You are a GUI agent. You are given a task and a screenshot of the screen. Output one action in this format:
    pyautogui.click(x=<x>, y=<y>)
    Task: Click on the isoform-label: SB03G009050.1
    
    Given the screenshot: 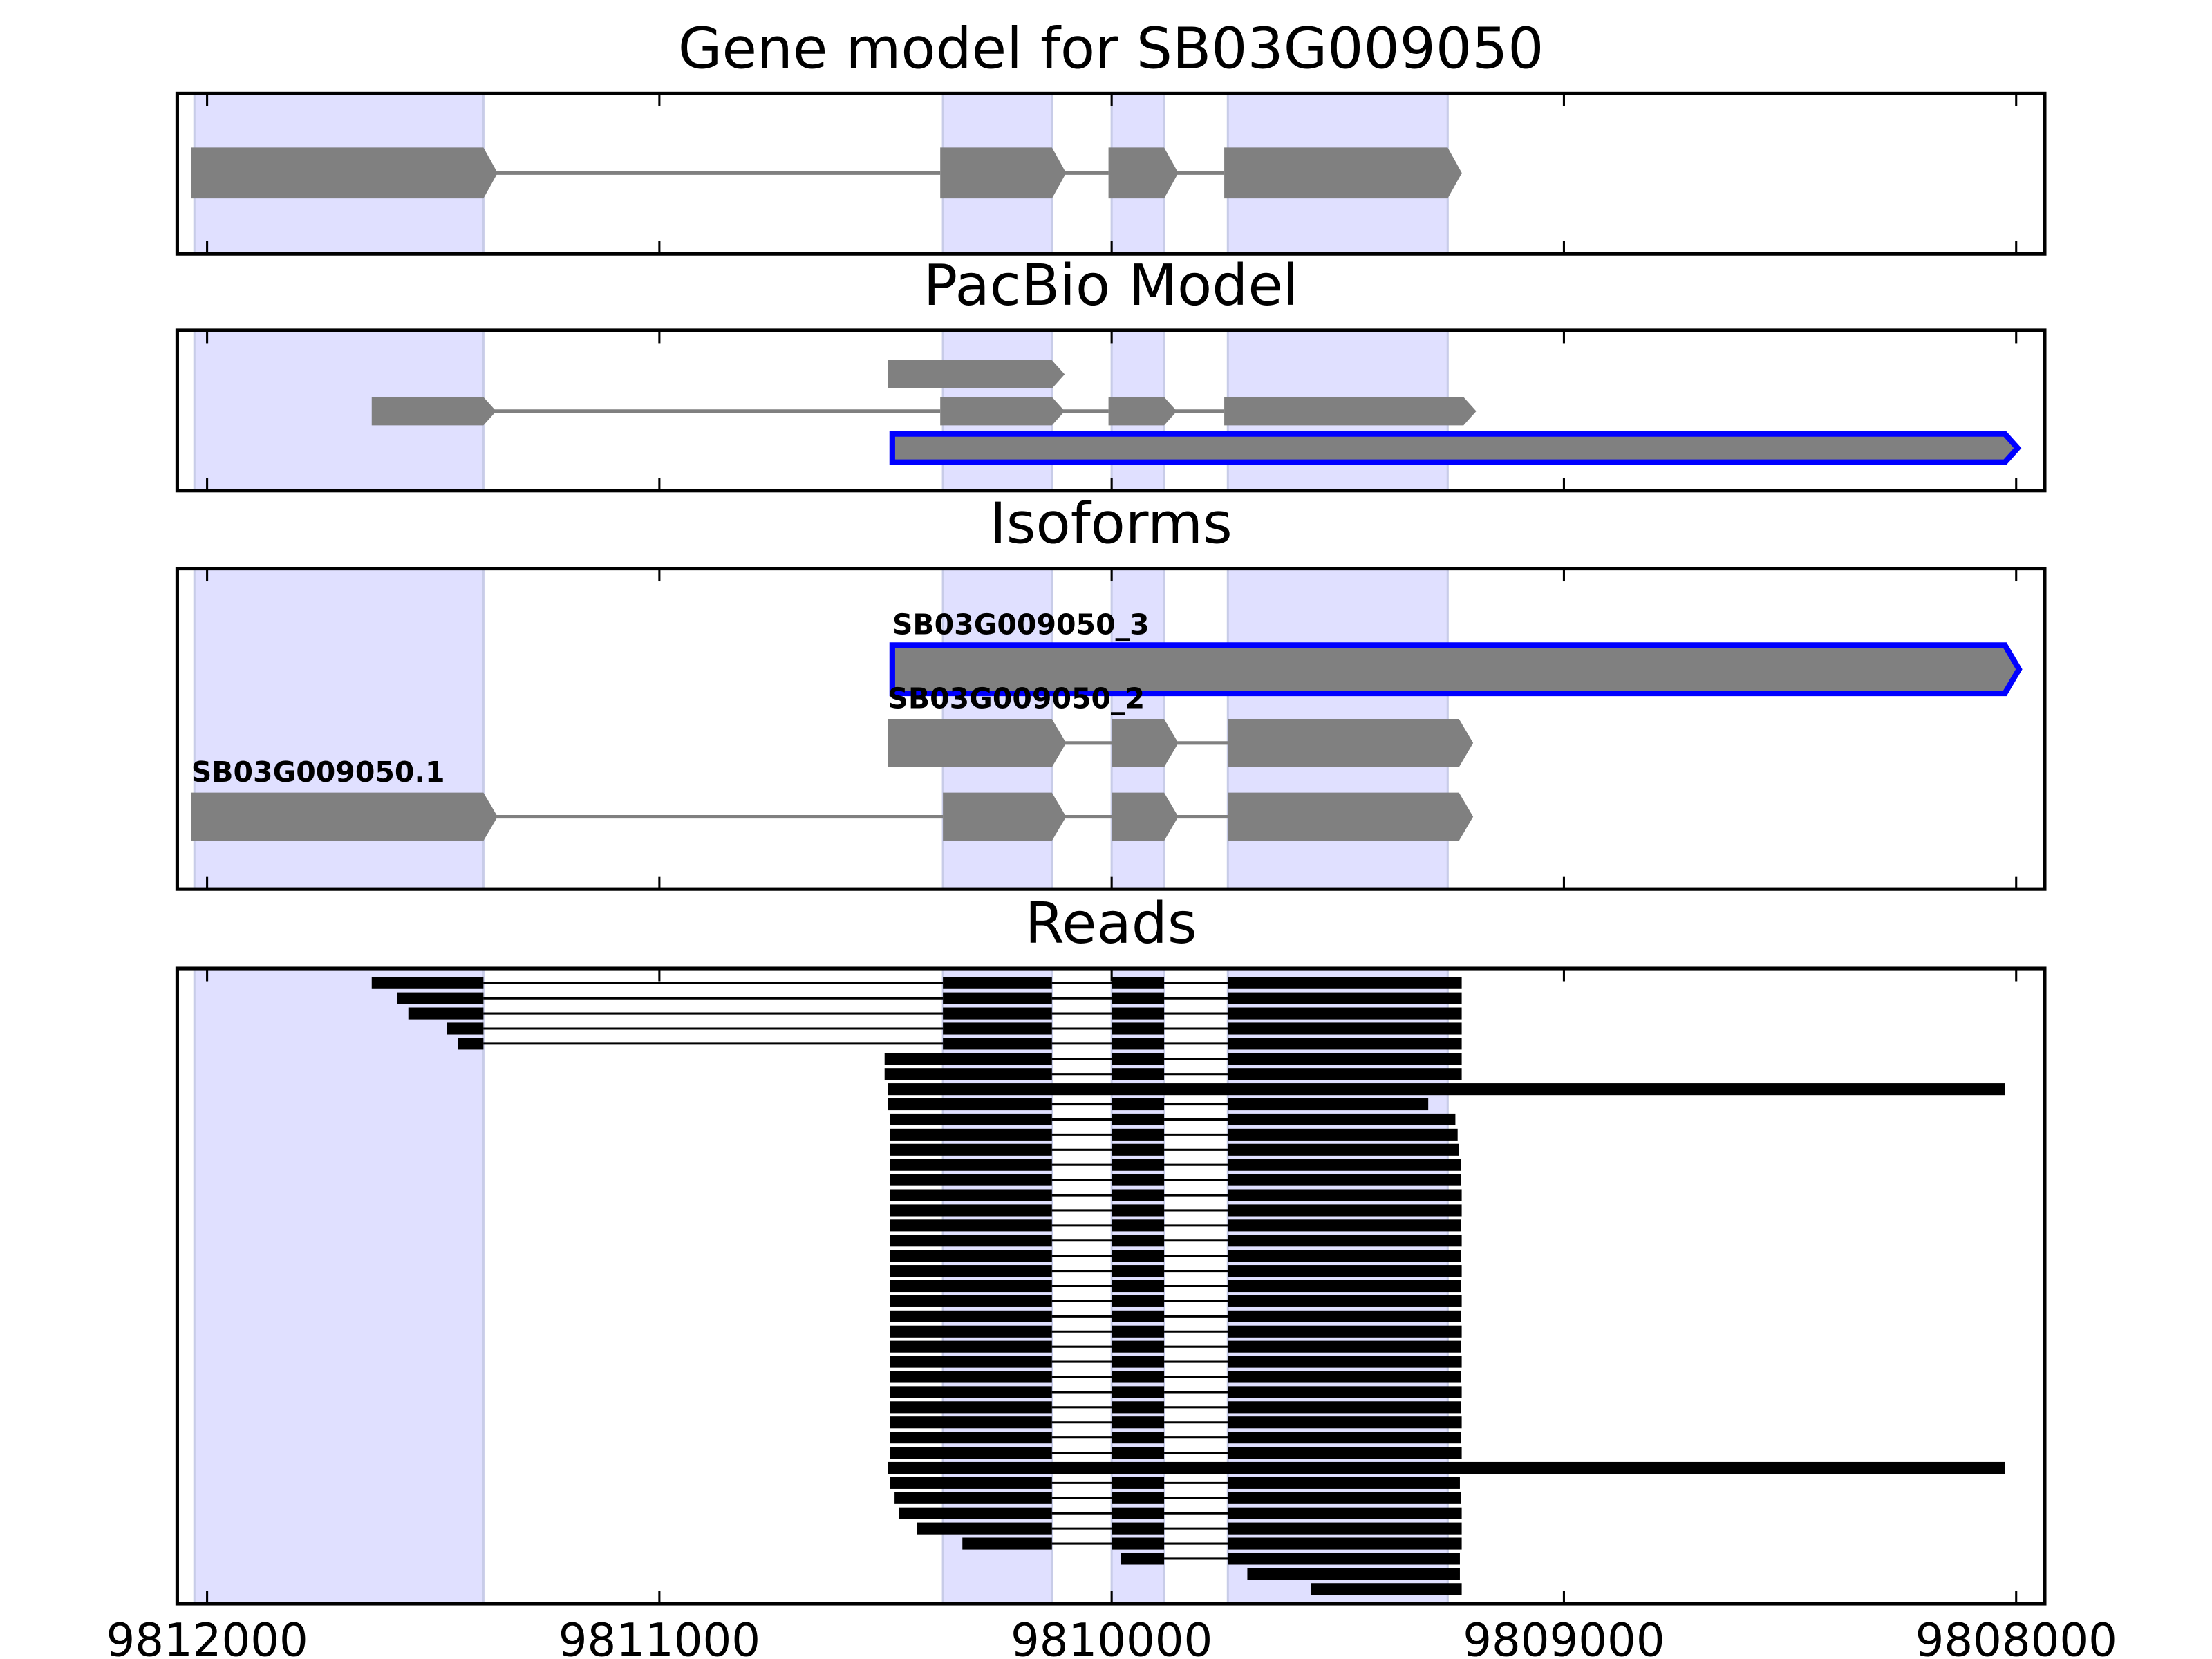 What is the action you would take?
    pyautogui.click(x=318, y=772)
    